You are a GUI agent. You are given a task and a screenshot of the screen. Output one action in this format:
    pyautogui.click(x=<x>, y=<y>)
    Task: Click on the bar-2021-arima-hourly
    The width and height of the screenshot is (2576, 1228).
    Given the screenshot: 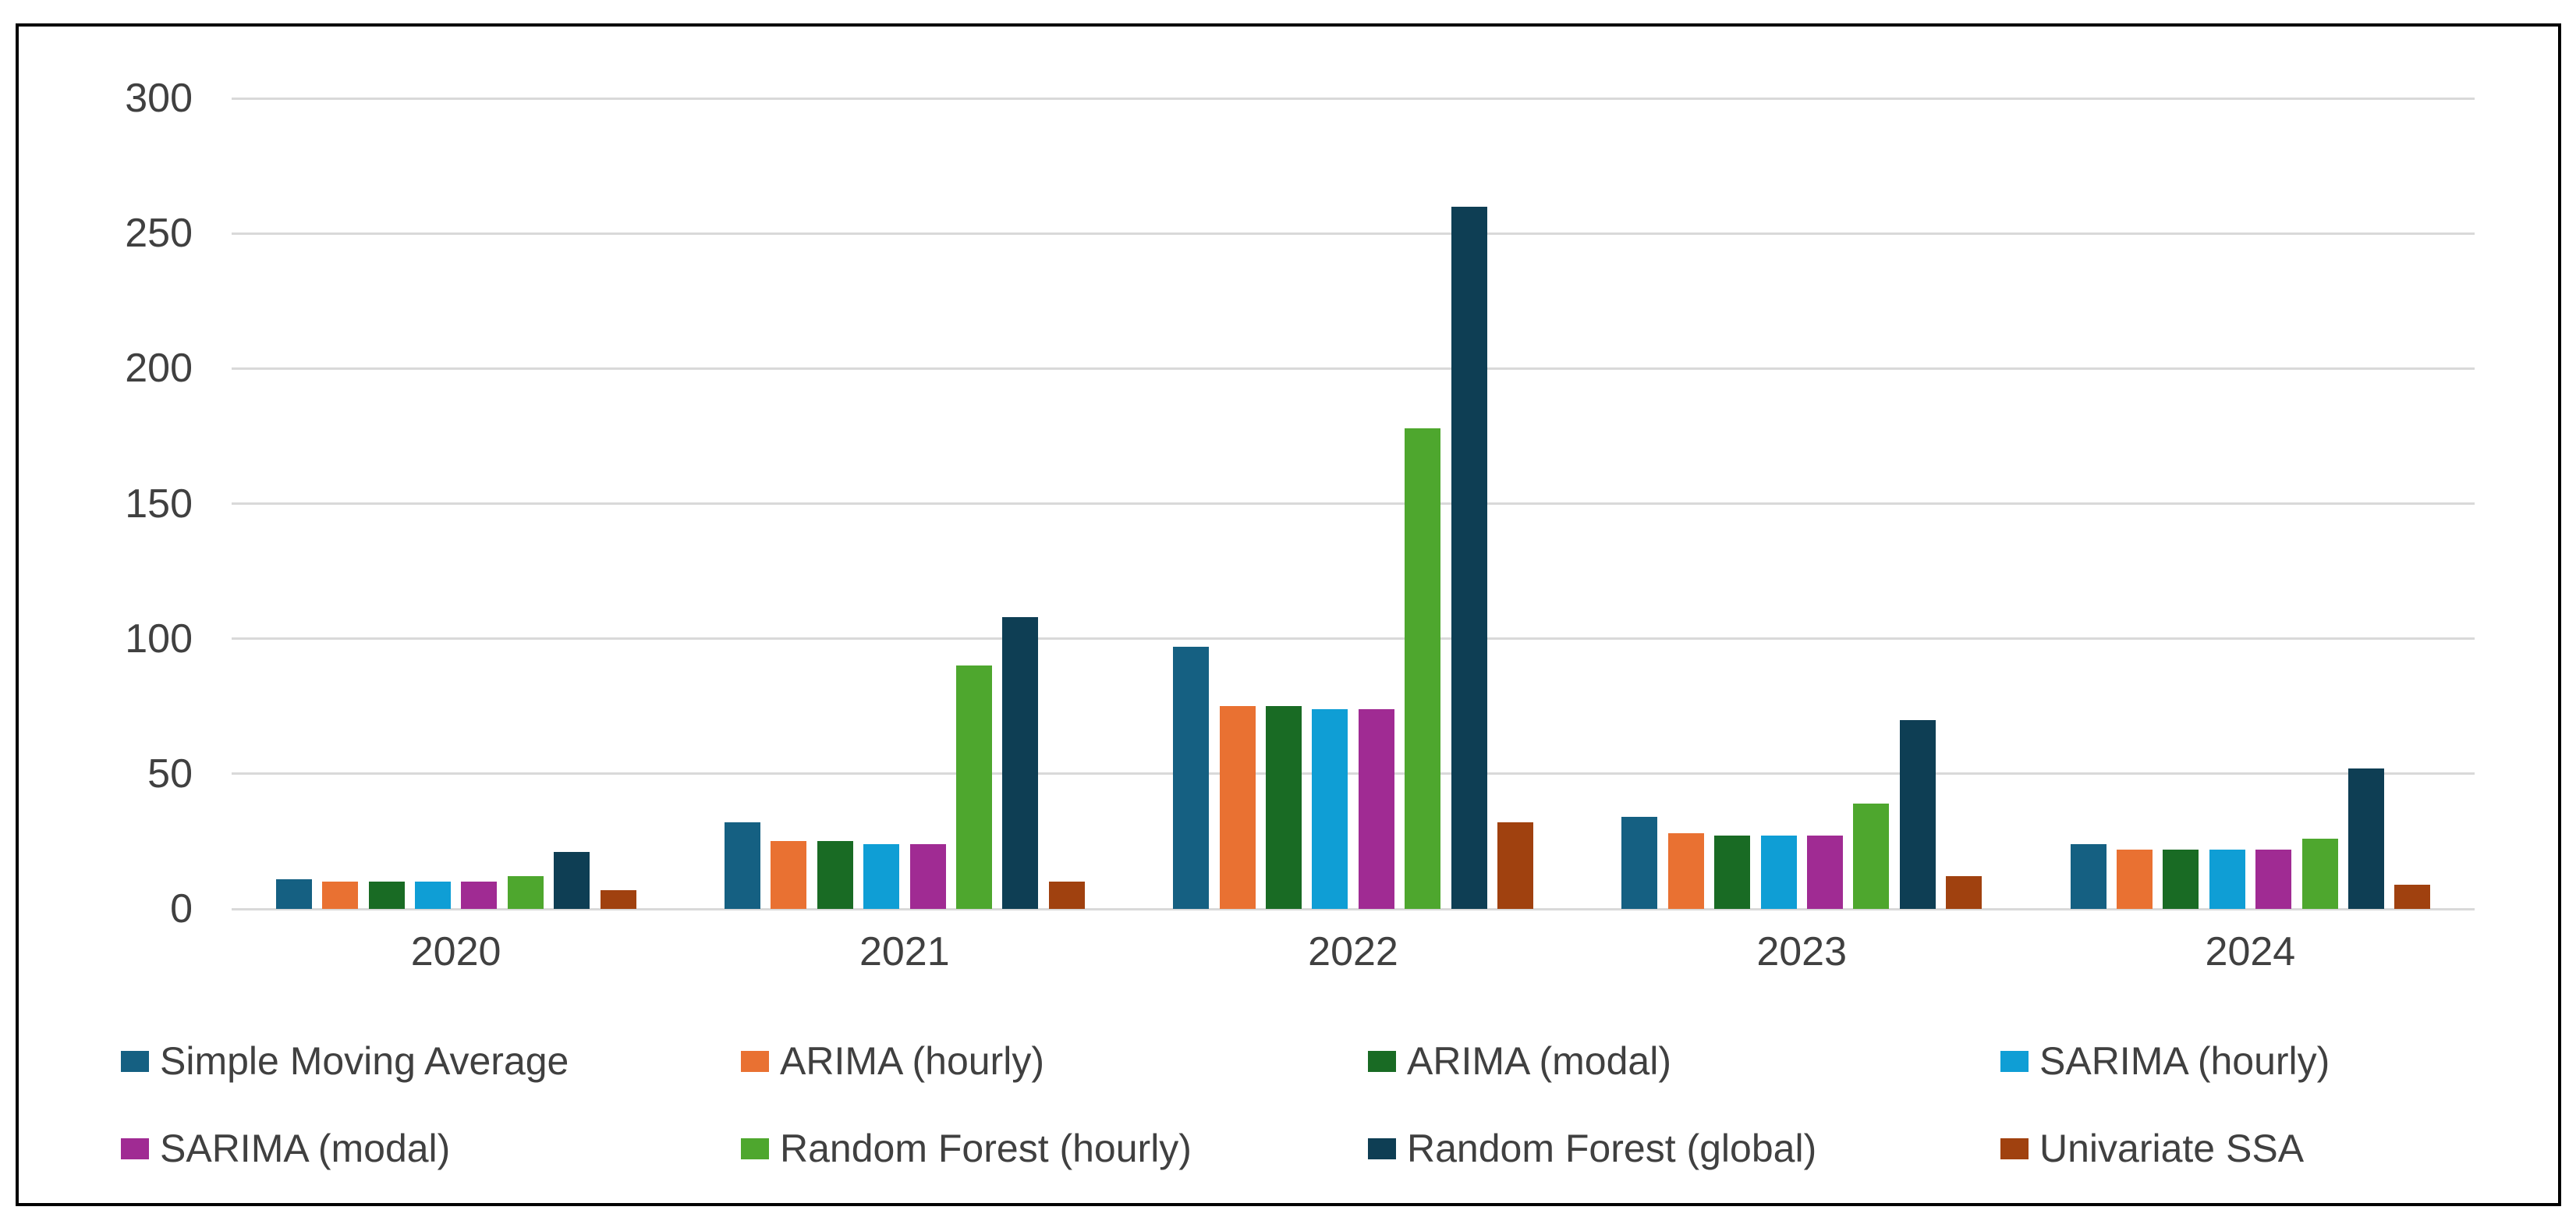 What is the action you would take?
    pyautogui.click(x=789, y=875)
    